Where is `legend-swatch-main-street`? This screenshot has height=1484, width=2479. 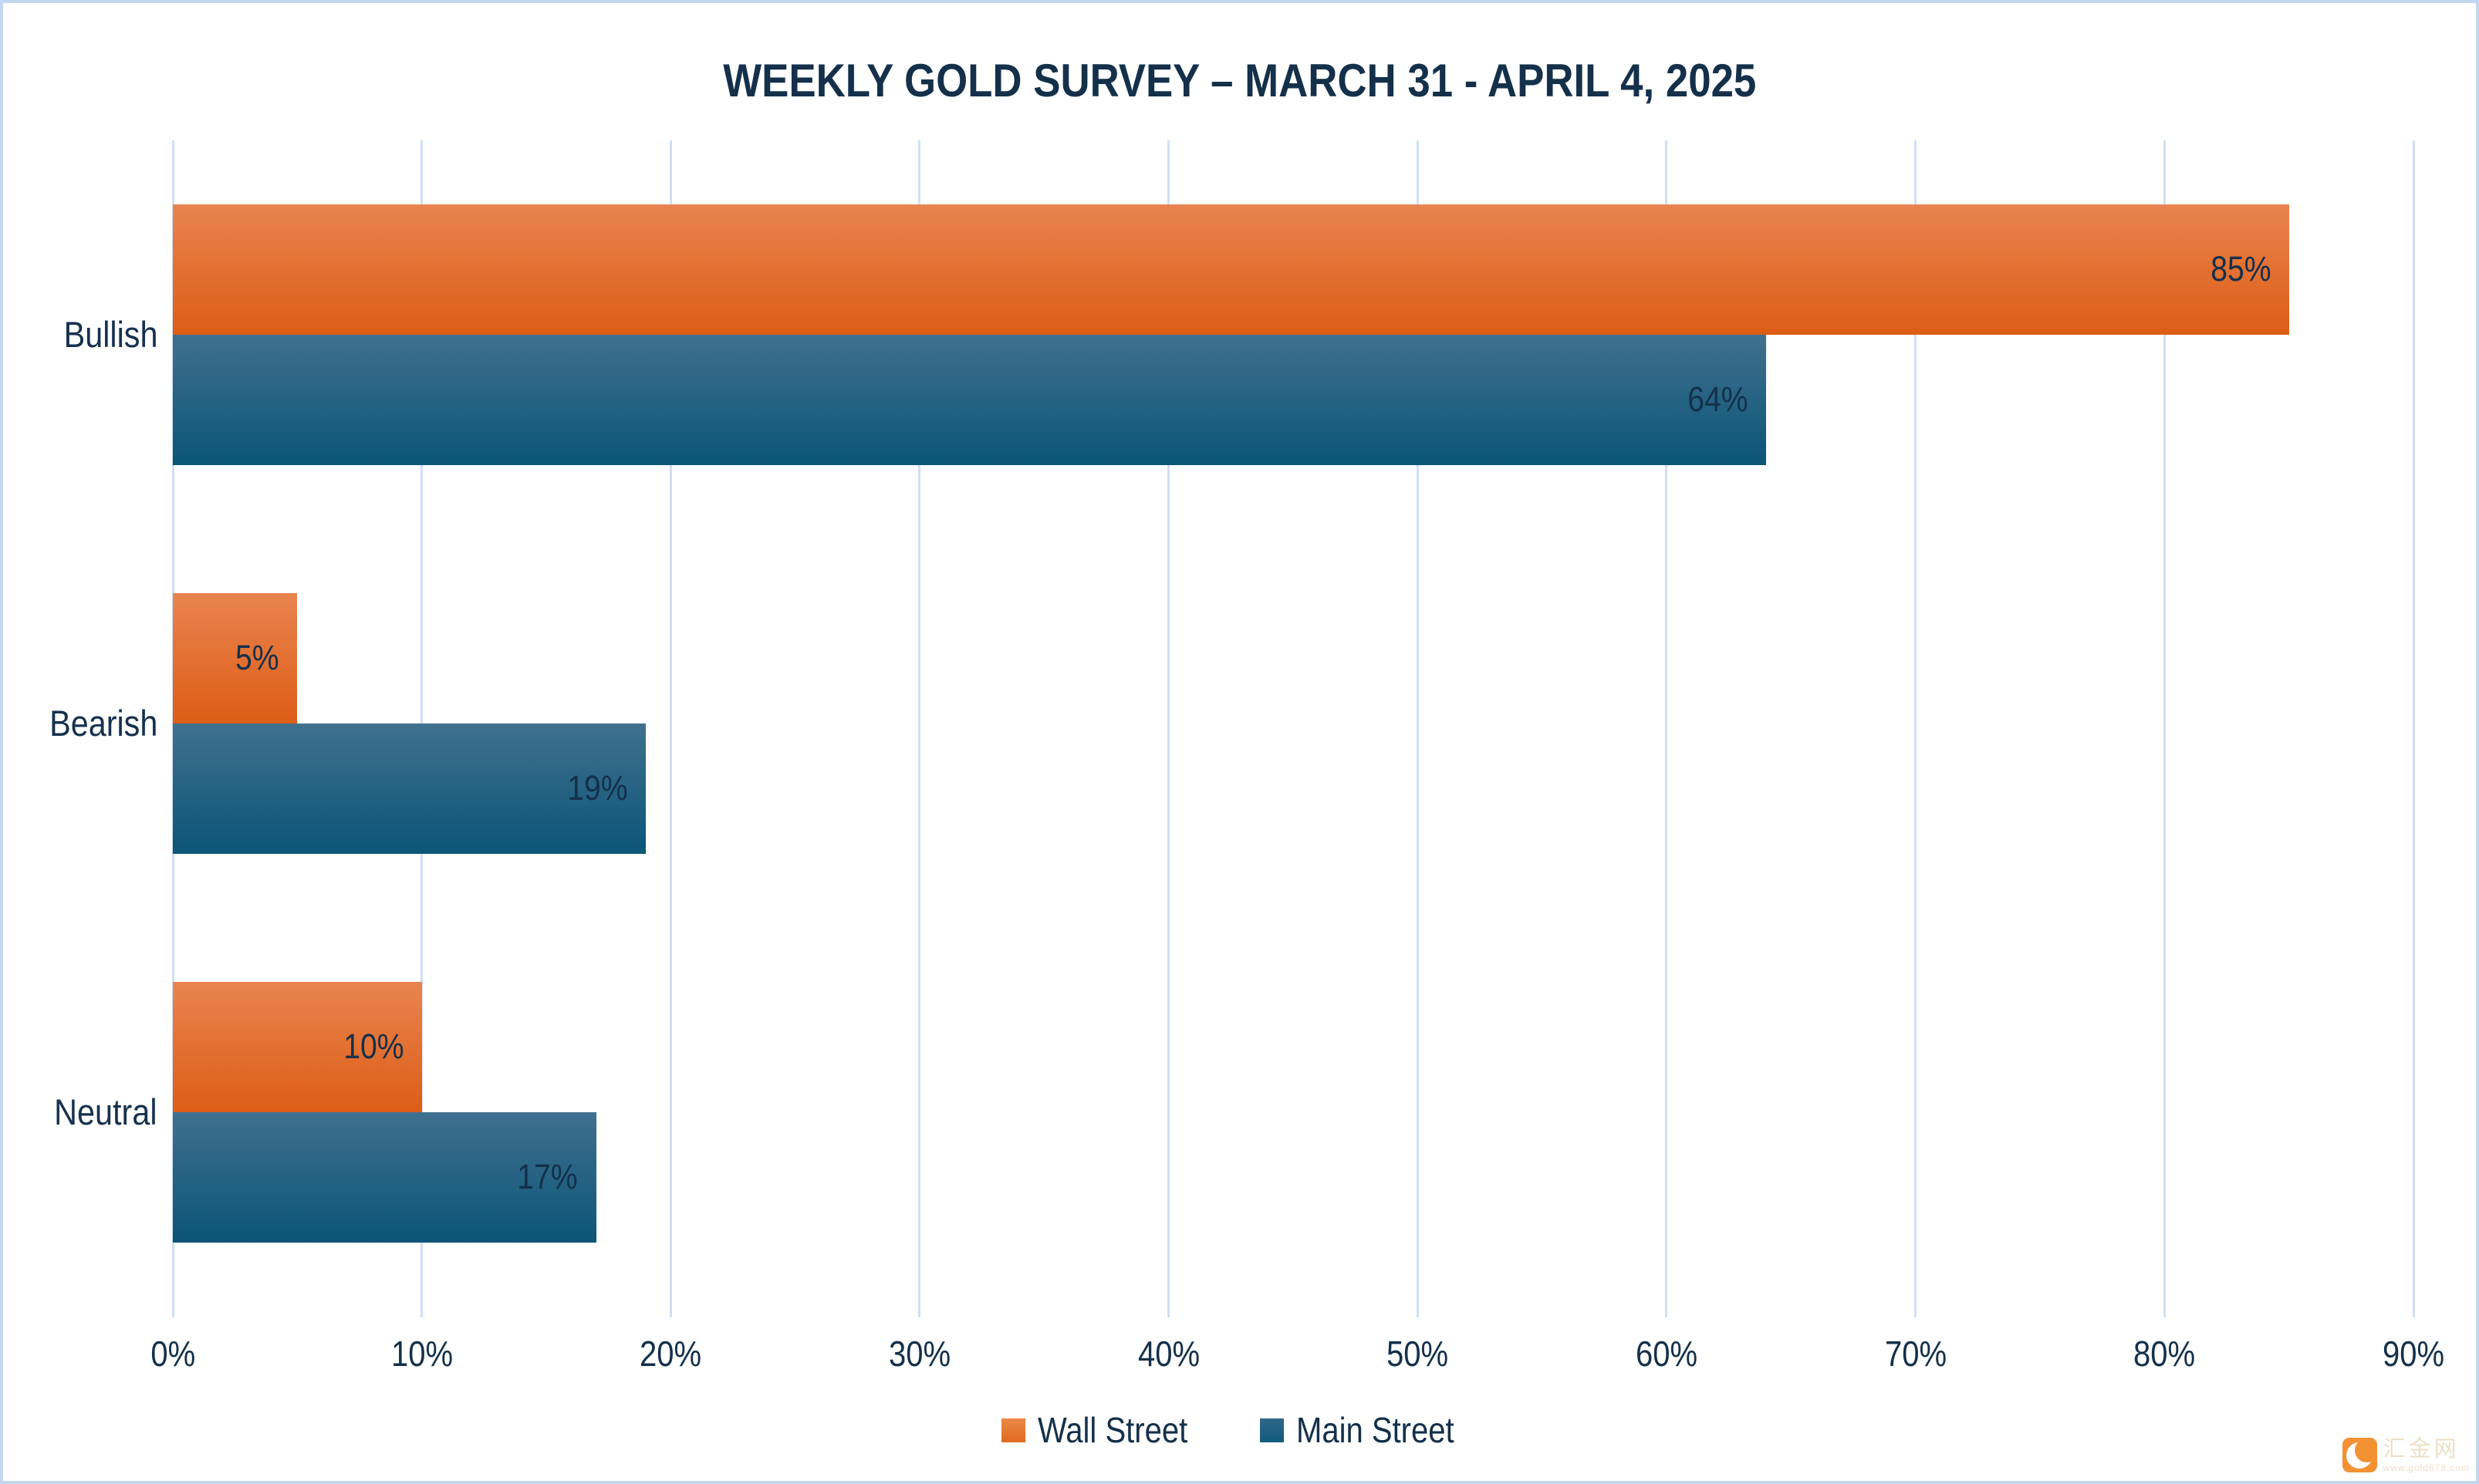
legend-swatch-main-street is located at coordinates (1271, 1430).